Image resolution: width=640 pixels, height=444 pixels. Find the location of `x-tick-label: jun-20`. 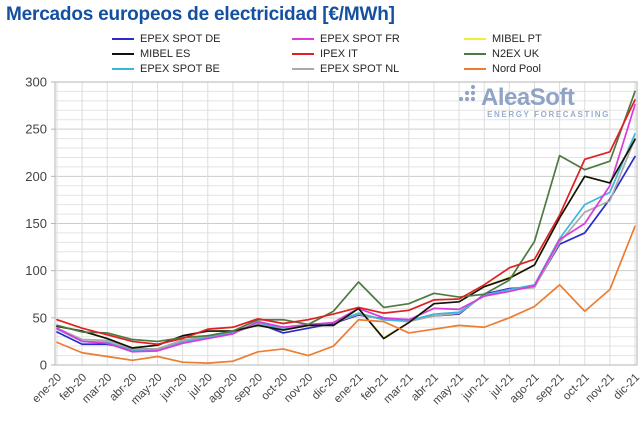

x-tick-label: jun-20 is located at coordinates (174, 388).